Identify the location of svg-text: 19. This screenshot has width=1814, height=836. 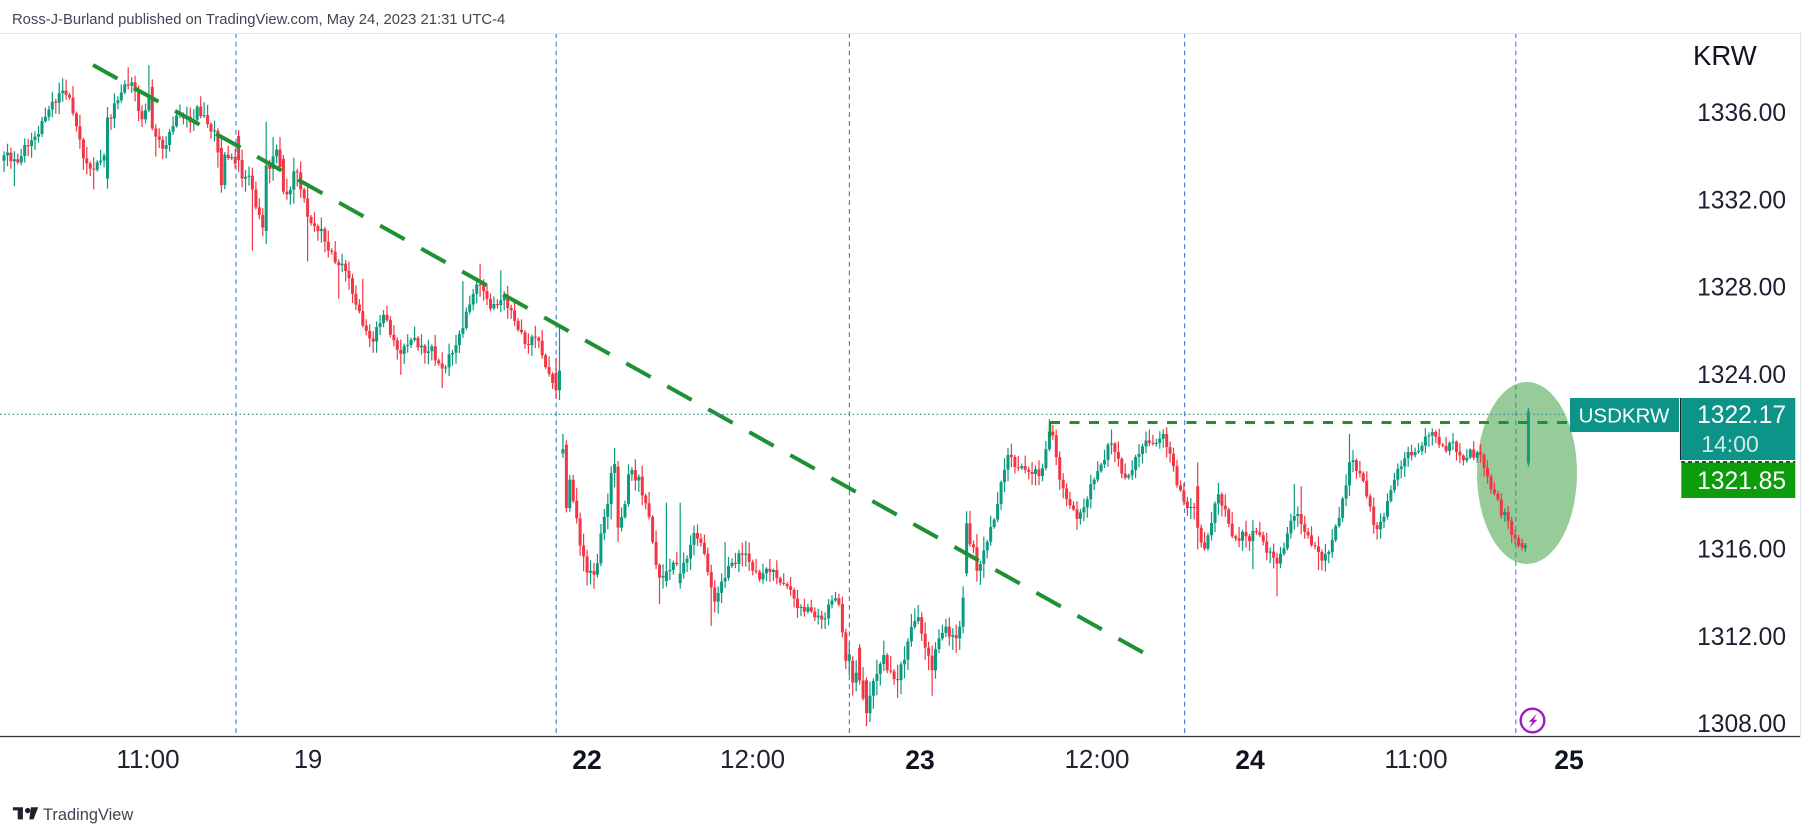
(308, 760).